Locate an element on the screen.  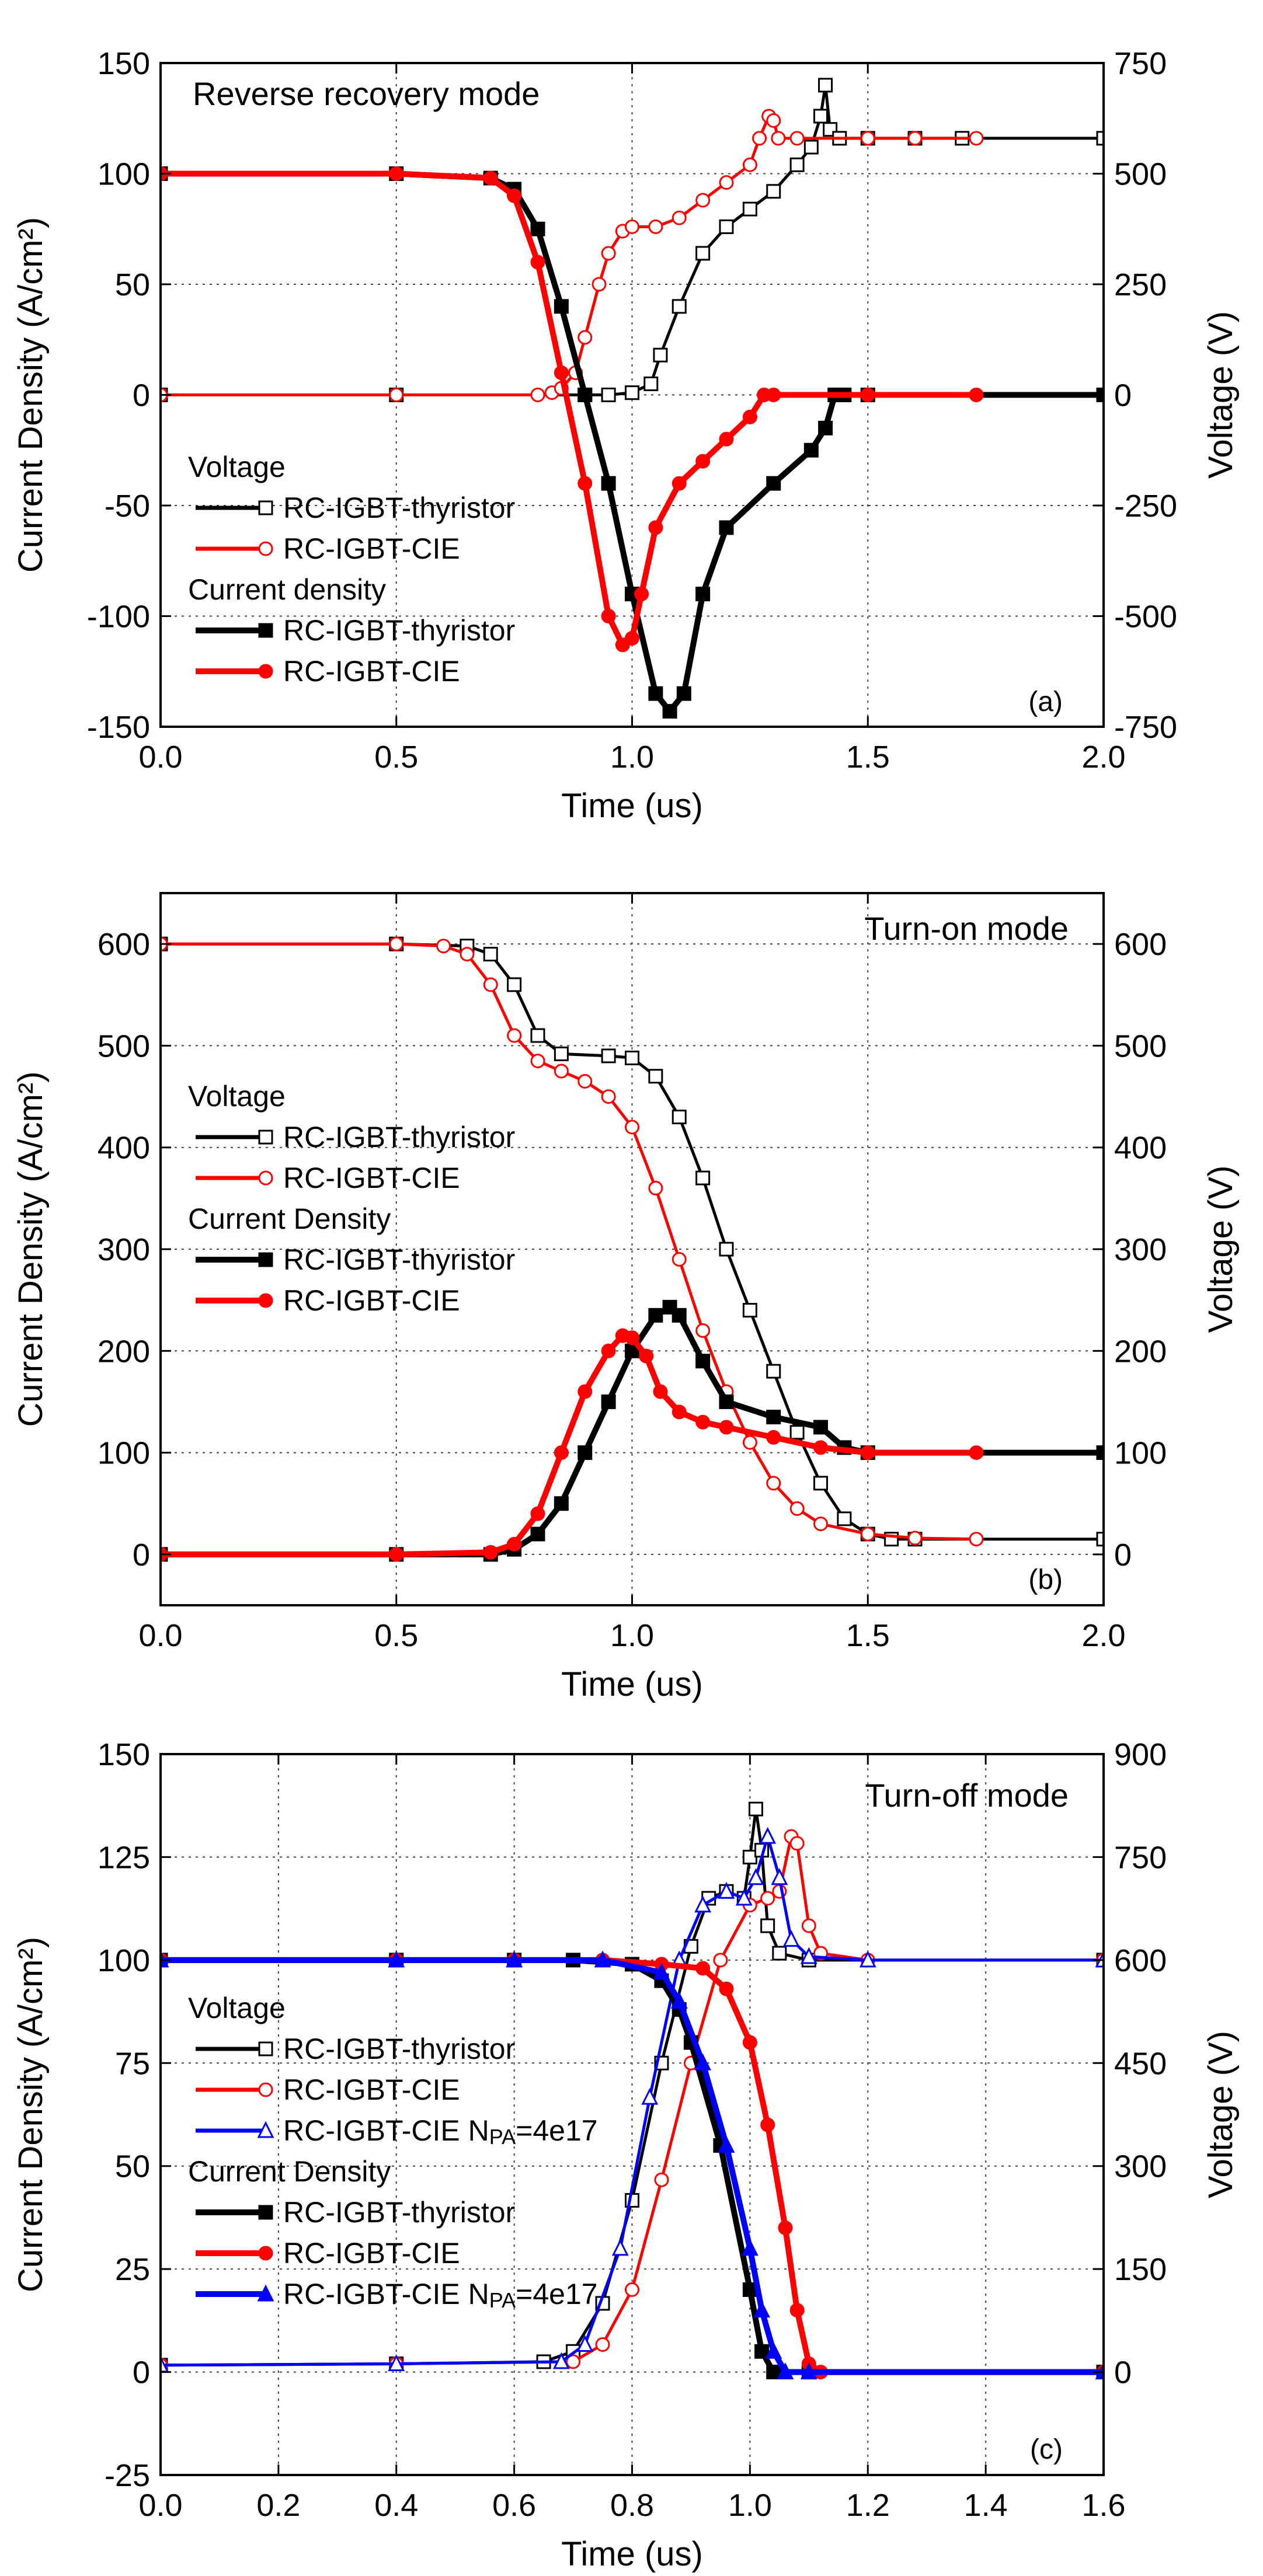
y-tick-label: 400 is located at coordinates (124, 1148).